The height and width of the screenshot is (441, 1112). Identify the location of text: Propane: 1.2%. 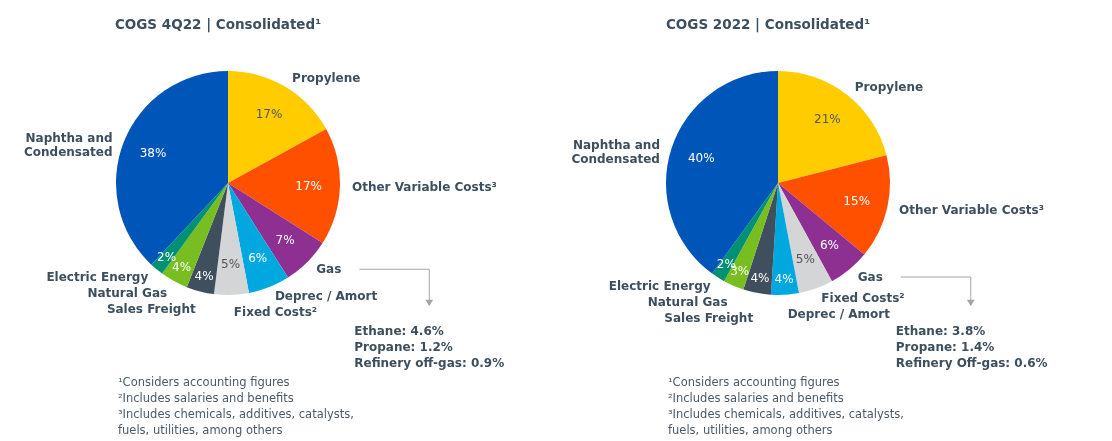
(403, 347).